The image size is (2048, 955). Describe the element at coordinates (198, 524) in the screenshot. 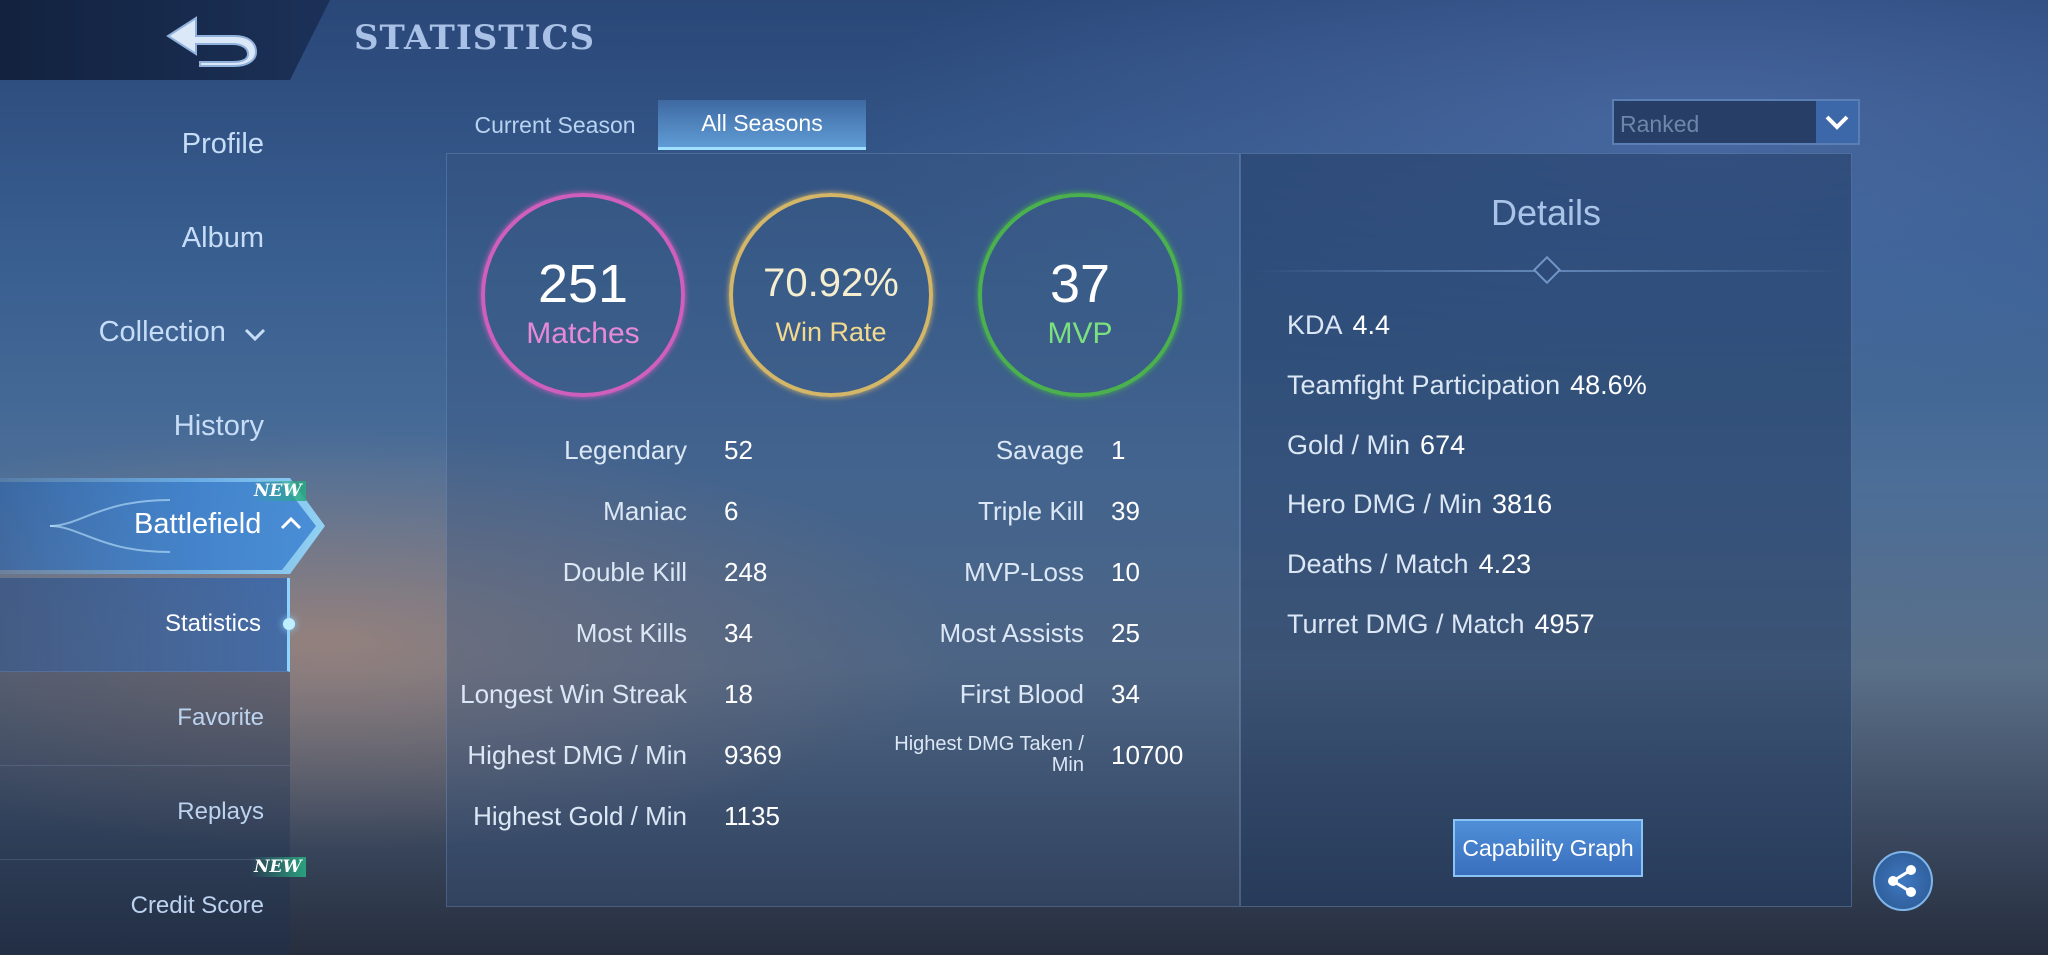

I see `sidebar-item-label: Battlefield` at that location.